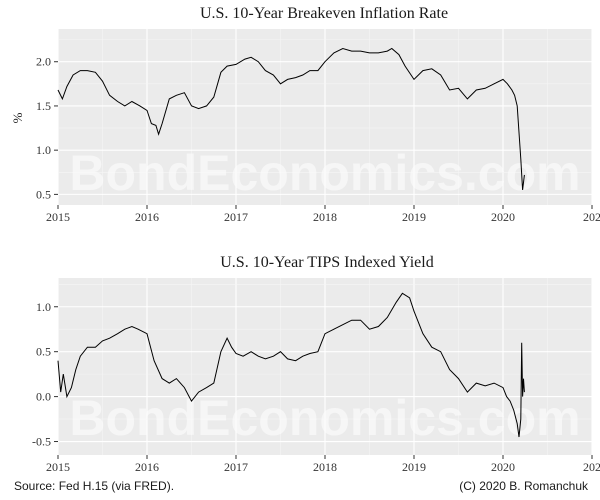 Image resolution: width=600 pixels, height=500 pixels. What do you see at coordinates (43, 352) in the screenshot?
I see `tips-y-tick-label: 0.5` at bounding box center [43, 352].